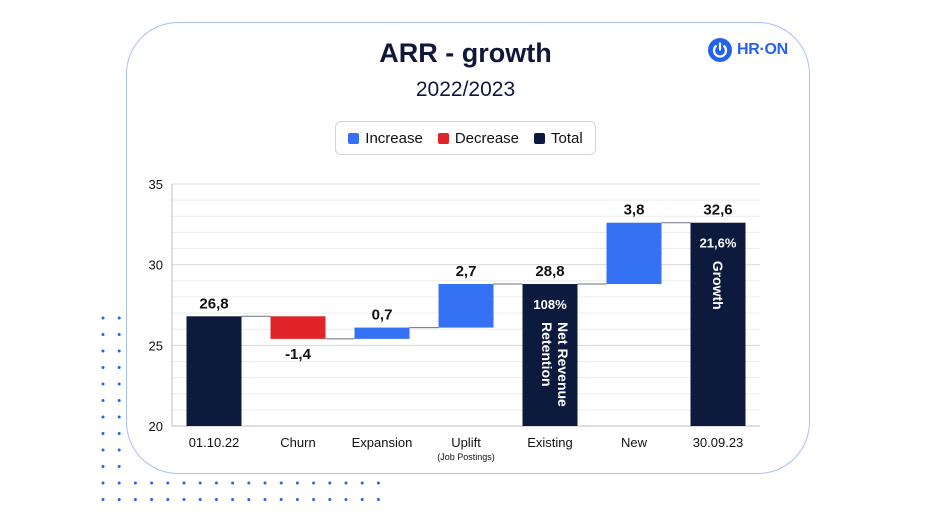  What do you see at coordinates (634, 442) in the screenshot?
I see `x-tick-label: New` at bounding box center [634, 442].